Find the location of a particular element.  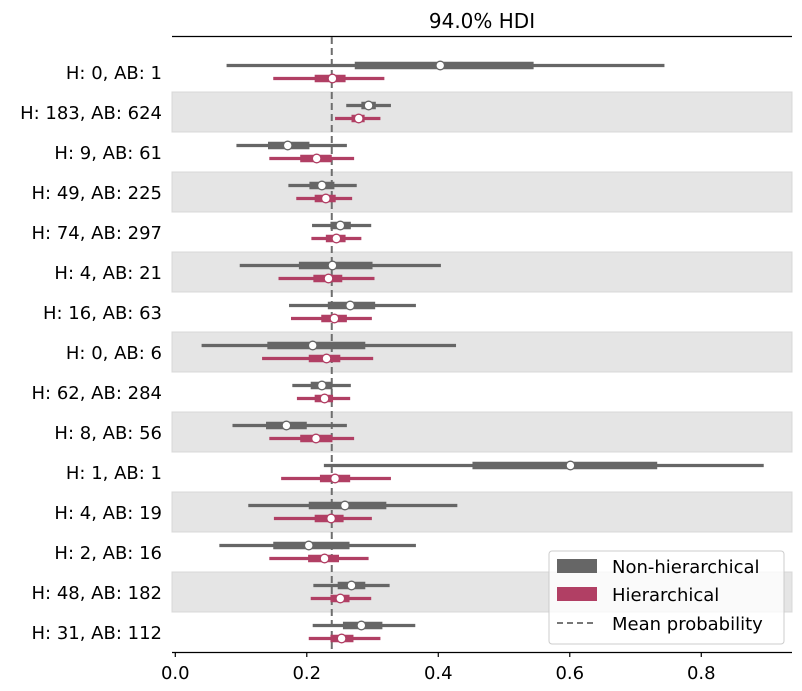

y-tick-label: H: 2, AB: 16 is located at coordinates (108, 553).